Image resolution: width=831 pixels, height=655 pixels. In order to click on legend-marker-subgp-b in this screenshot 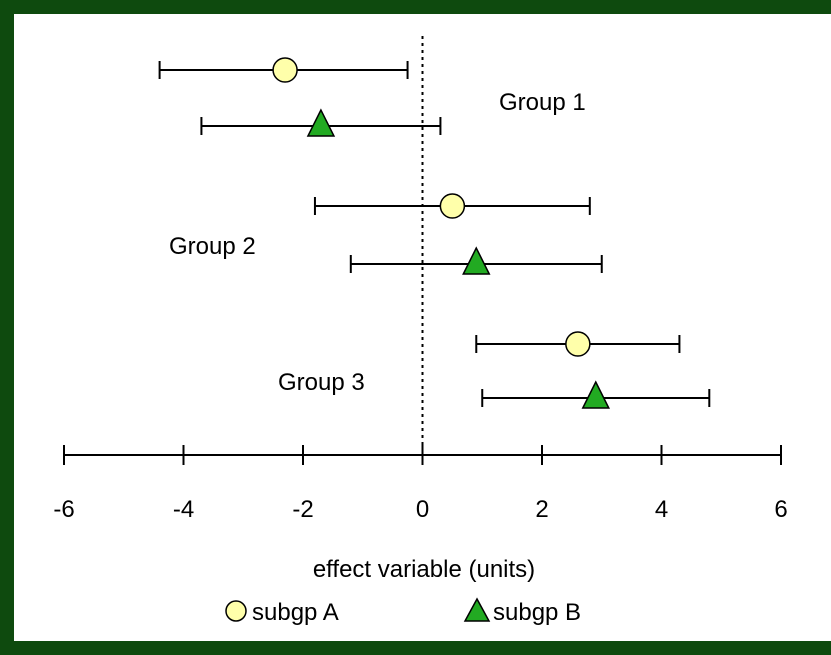, I will do `click(477, 609)`.